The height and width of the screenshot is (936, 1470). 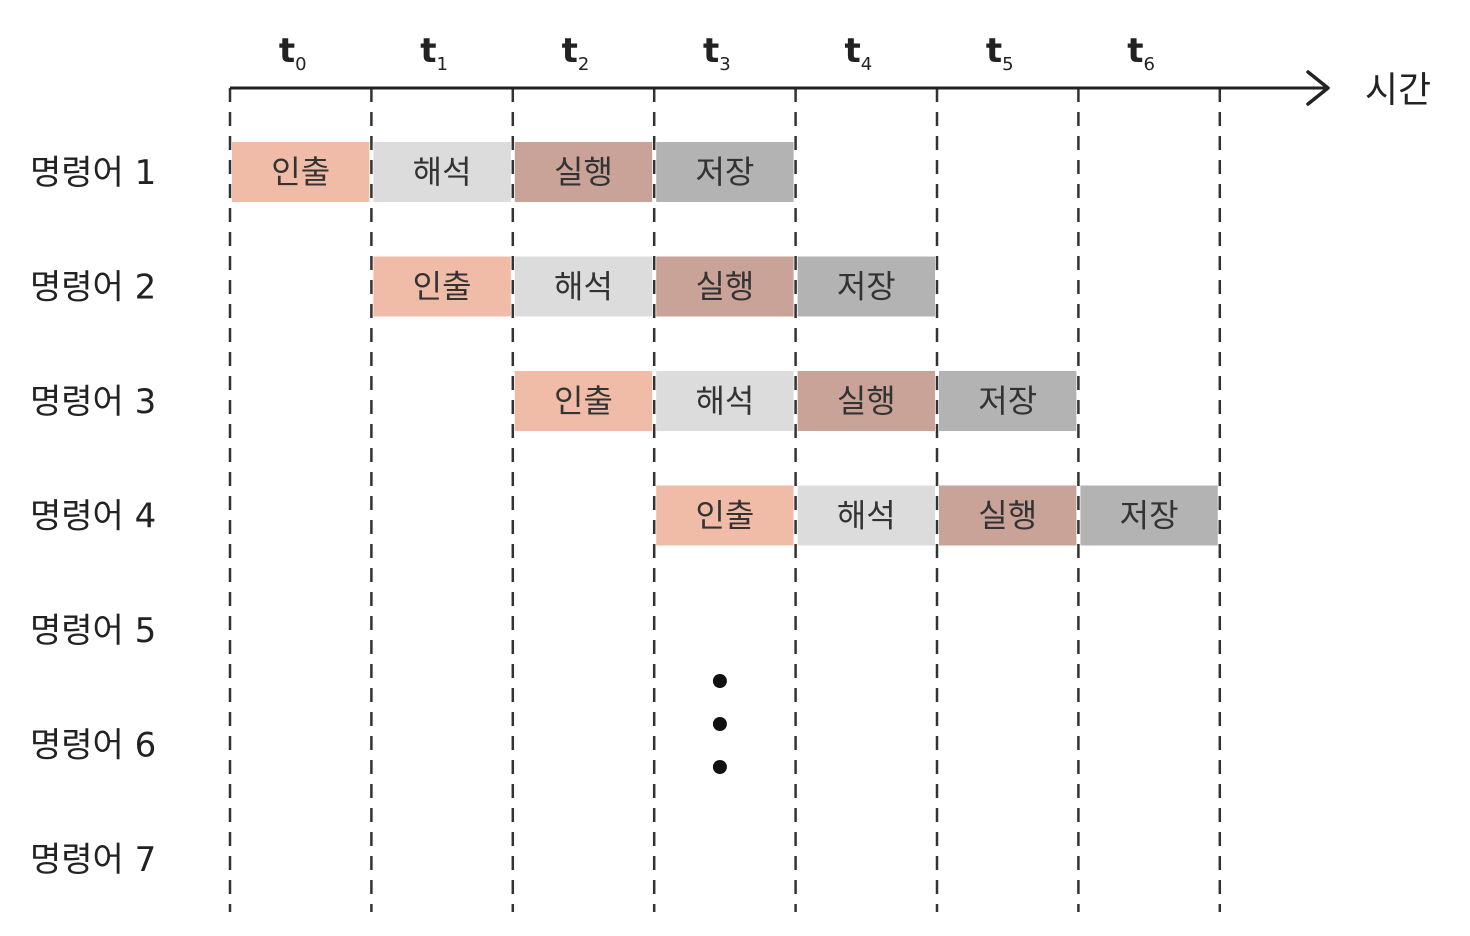 What do you see at coordinates (1141, 53) in the screenshot?
I see `tick-label: t6` at bounding box center [1141, 53].